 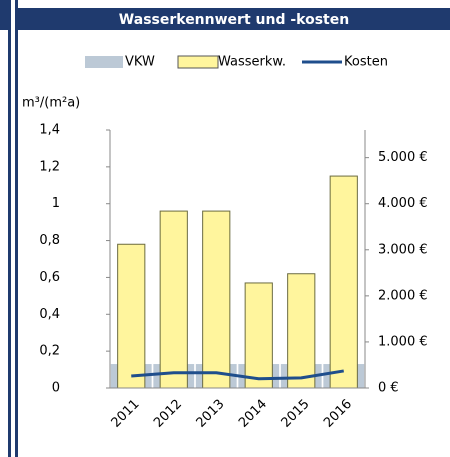 I want to click on y-tick-label: 0,8, so click(x=49, y=240).